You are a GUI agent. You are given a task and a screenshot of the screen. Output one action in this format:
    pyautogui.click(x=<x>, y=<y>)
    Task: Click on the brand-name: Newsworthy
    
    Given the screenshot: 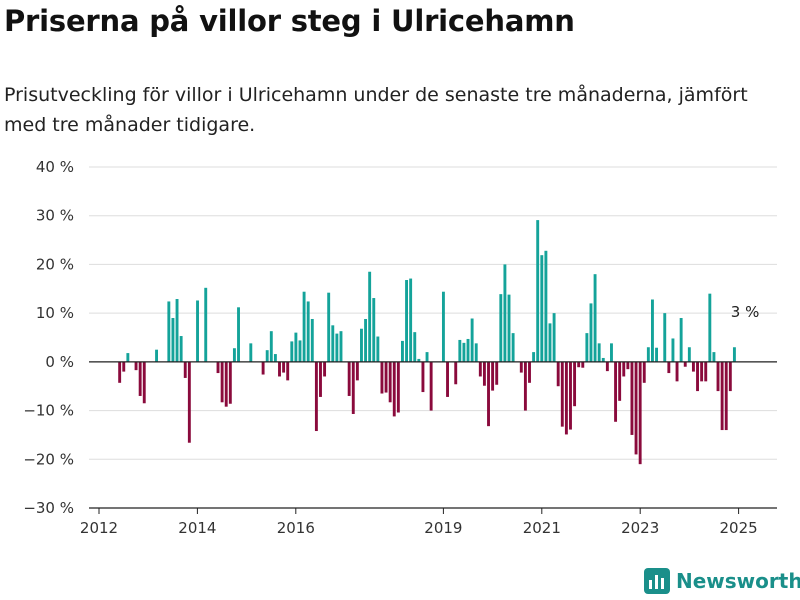 What is the action you would take?
    pyautogui.click(x=738, y=581)
    